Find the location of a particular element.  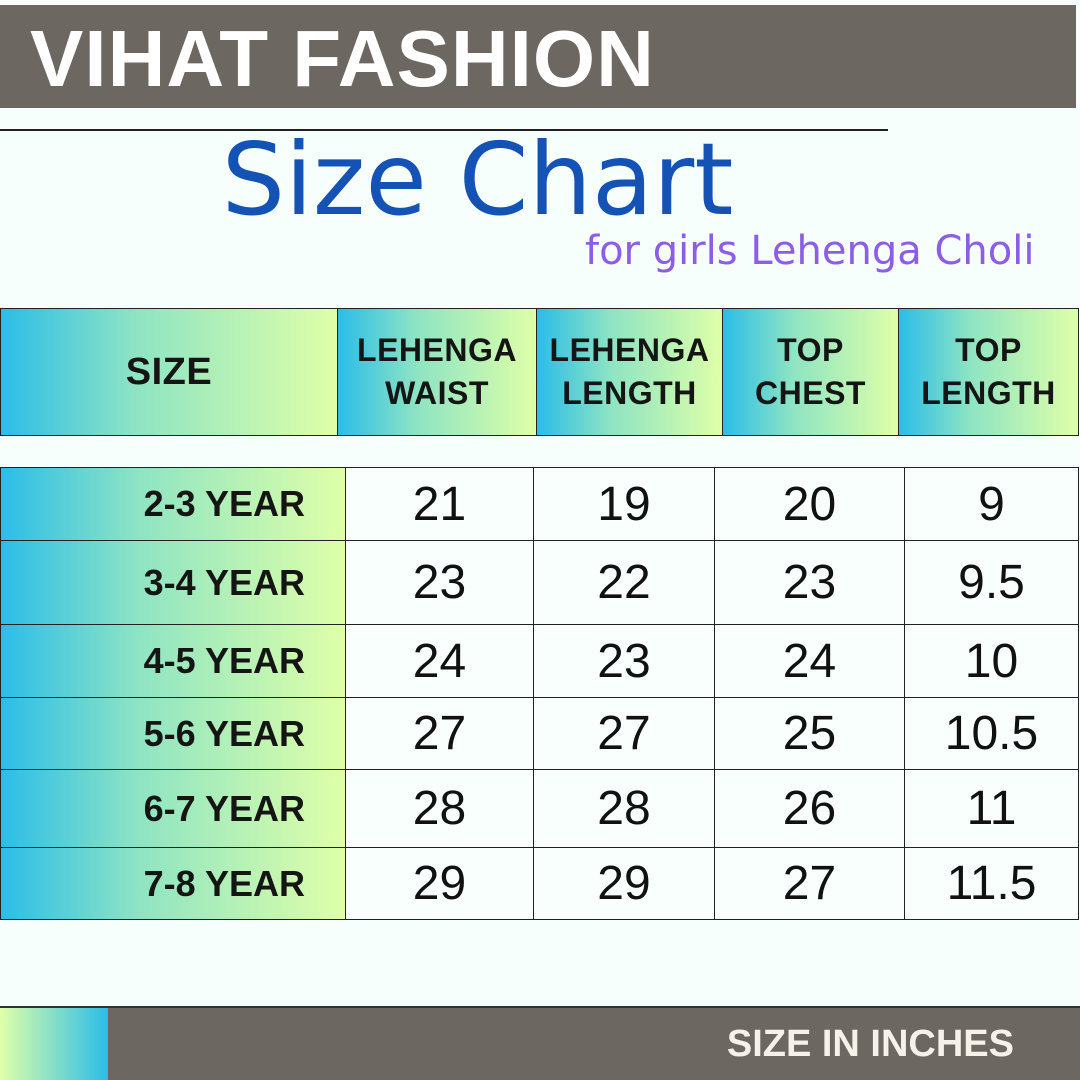

column-header: LEHENGA WAIST is located at coordinates (437, 372).